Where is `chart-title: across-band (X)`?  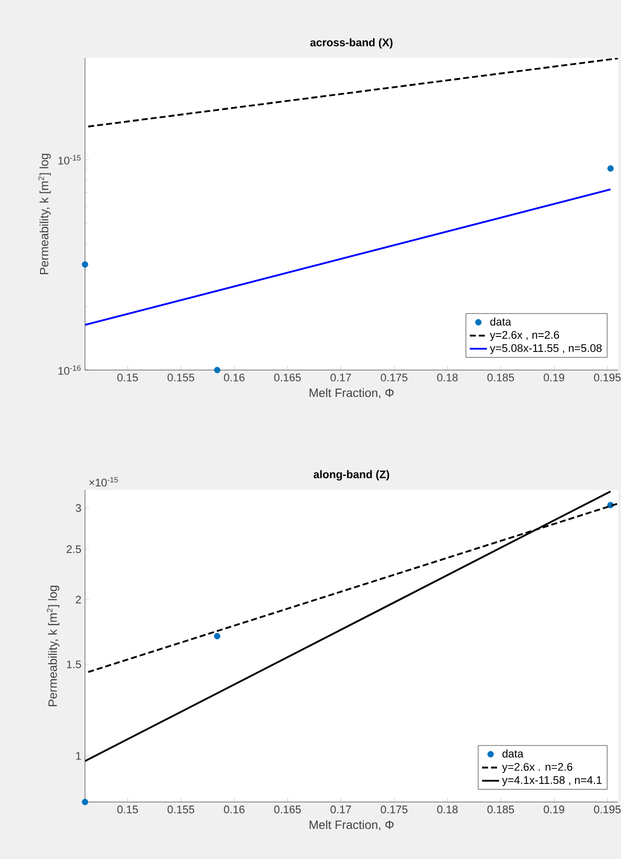 chart-title: across-band (X) is located at coordinates (351, 43).